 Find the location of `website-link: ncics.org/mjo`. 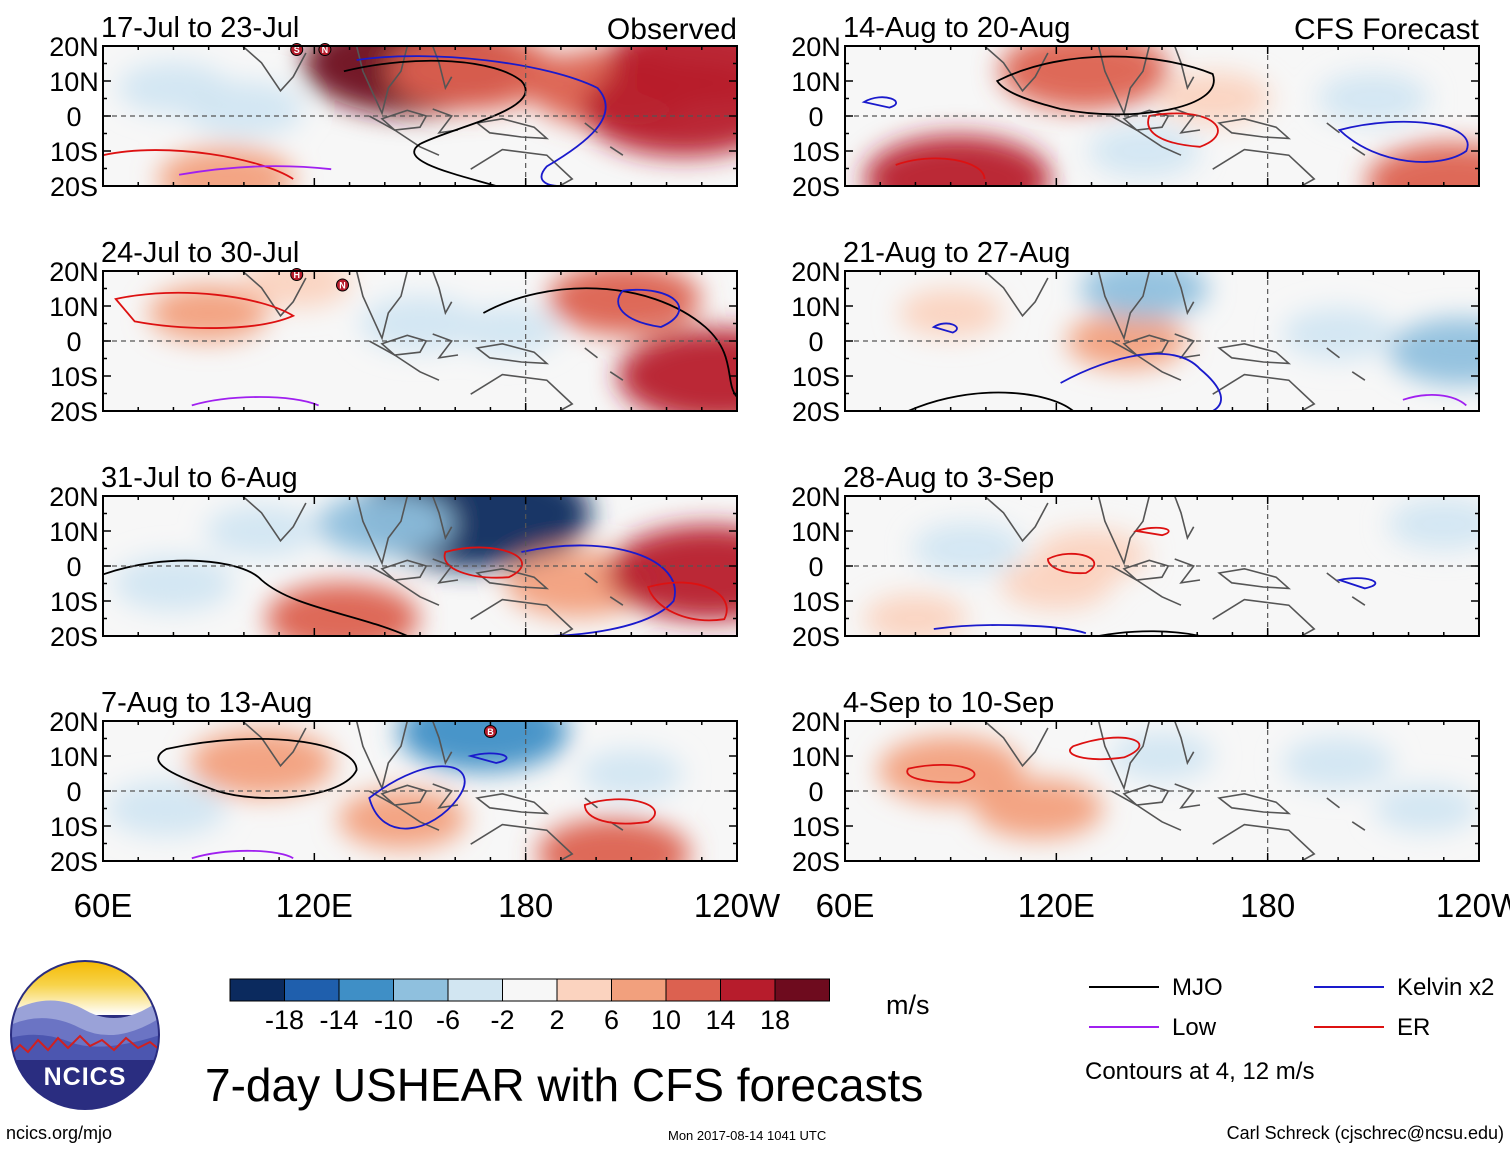

website-link: ncics.org/mjo is located at coordinates (59, 1133).